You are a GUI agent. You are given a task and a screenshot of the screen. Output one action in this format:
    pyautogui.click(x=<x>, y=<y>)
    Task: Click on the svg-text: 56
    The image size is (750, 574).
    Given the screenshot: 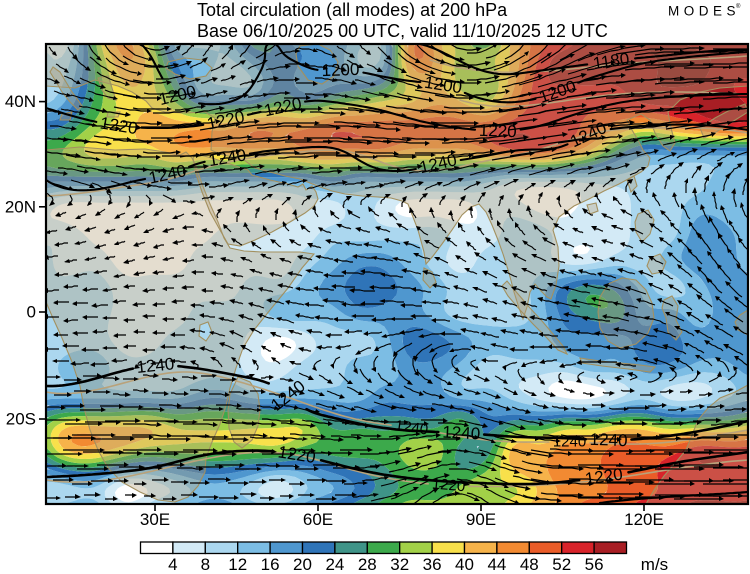 What is the action you would take?
    pyautogui.click(x=594, y=564)
    